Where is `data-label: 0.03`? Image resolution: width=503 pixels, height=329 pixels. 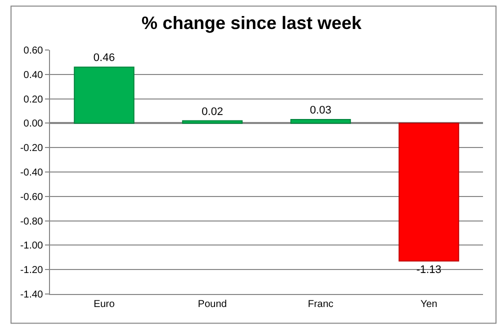
data-label: 0.03 is located at coordinates (321, 110).